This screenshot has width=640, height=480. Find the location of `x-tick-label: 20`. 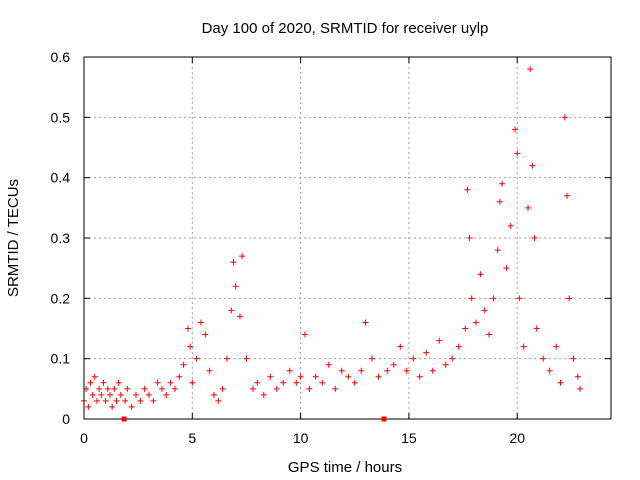

x-tick-label: 20 is located at coordinates (517, 438).